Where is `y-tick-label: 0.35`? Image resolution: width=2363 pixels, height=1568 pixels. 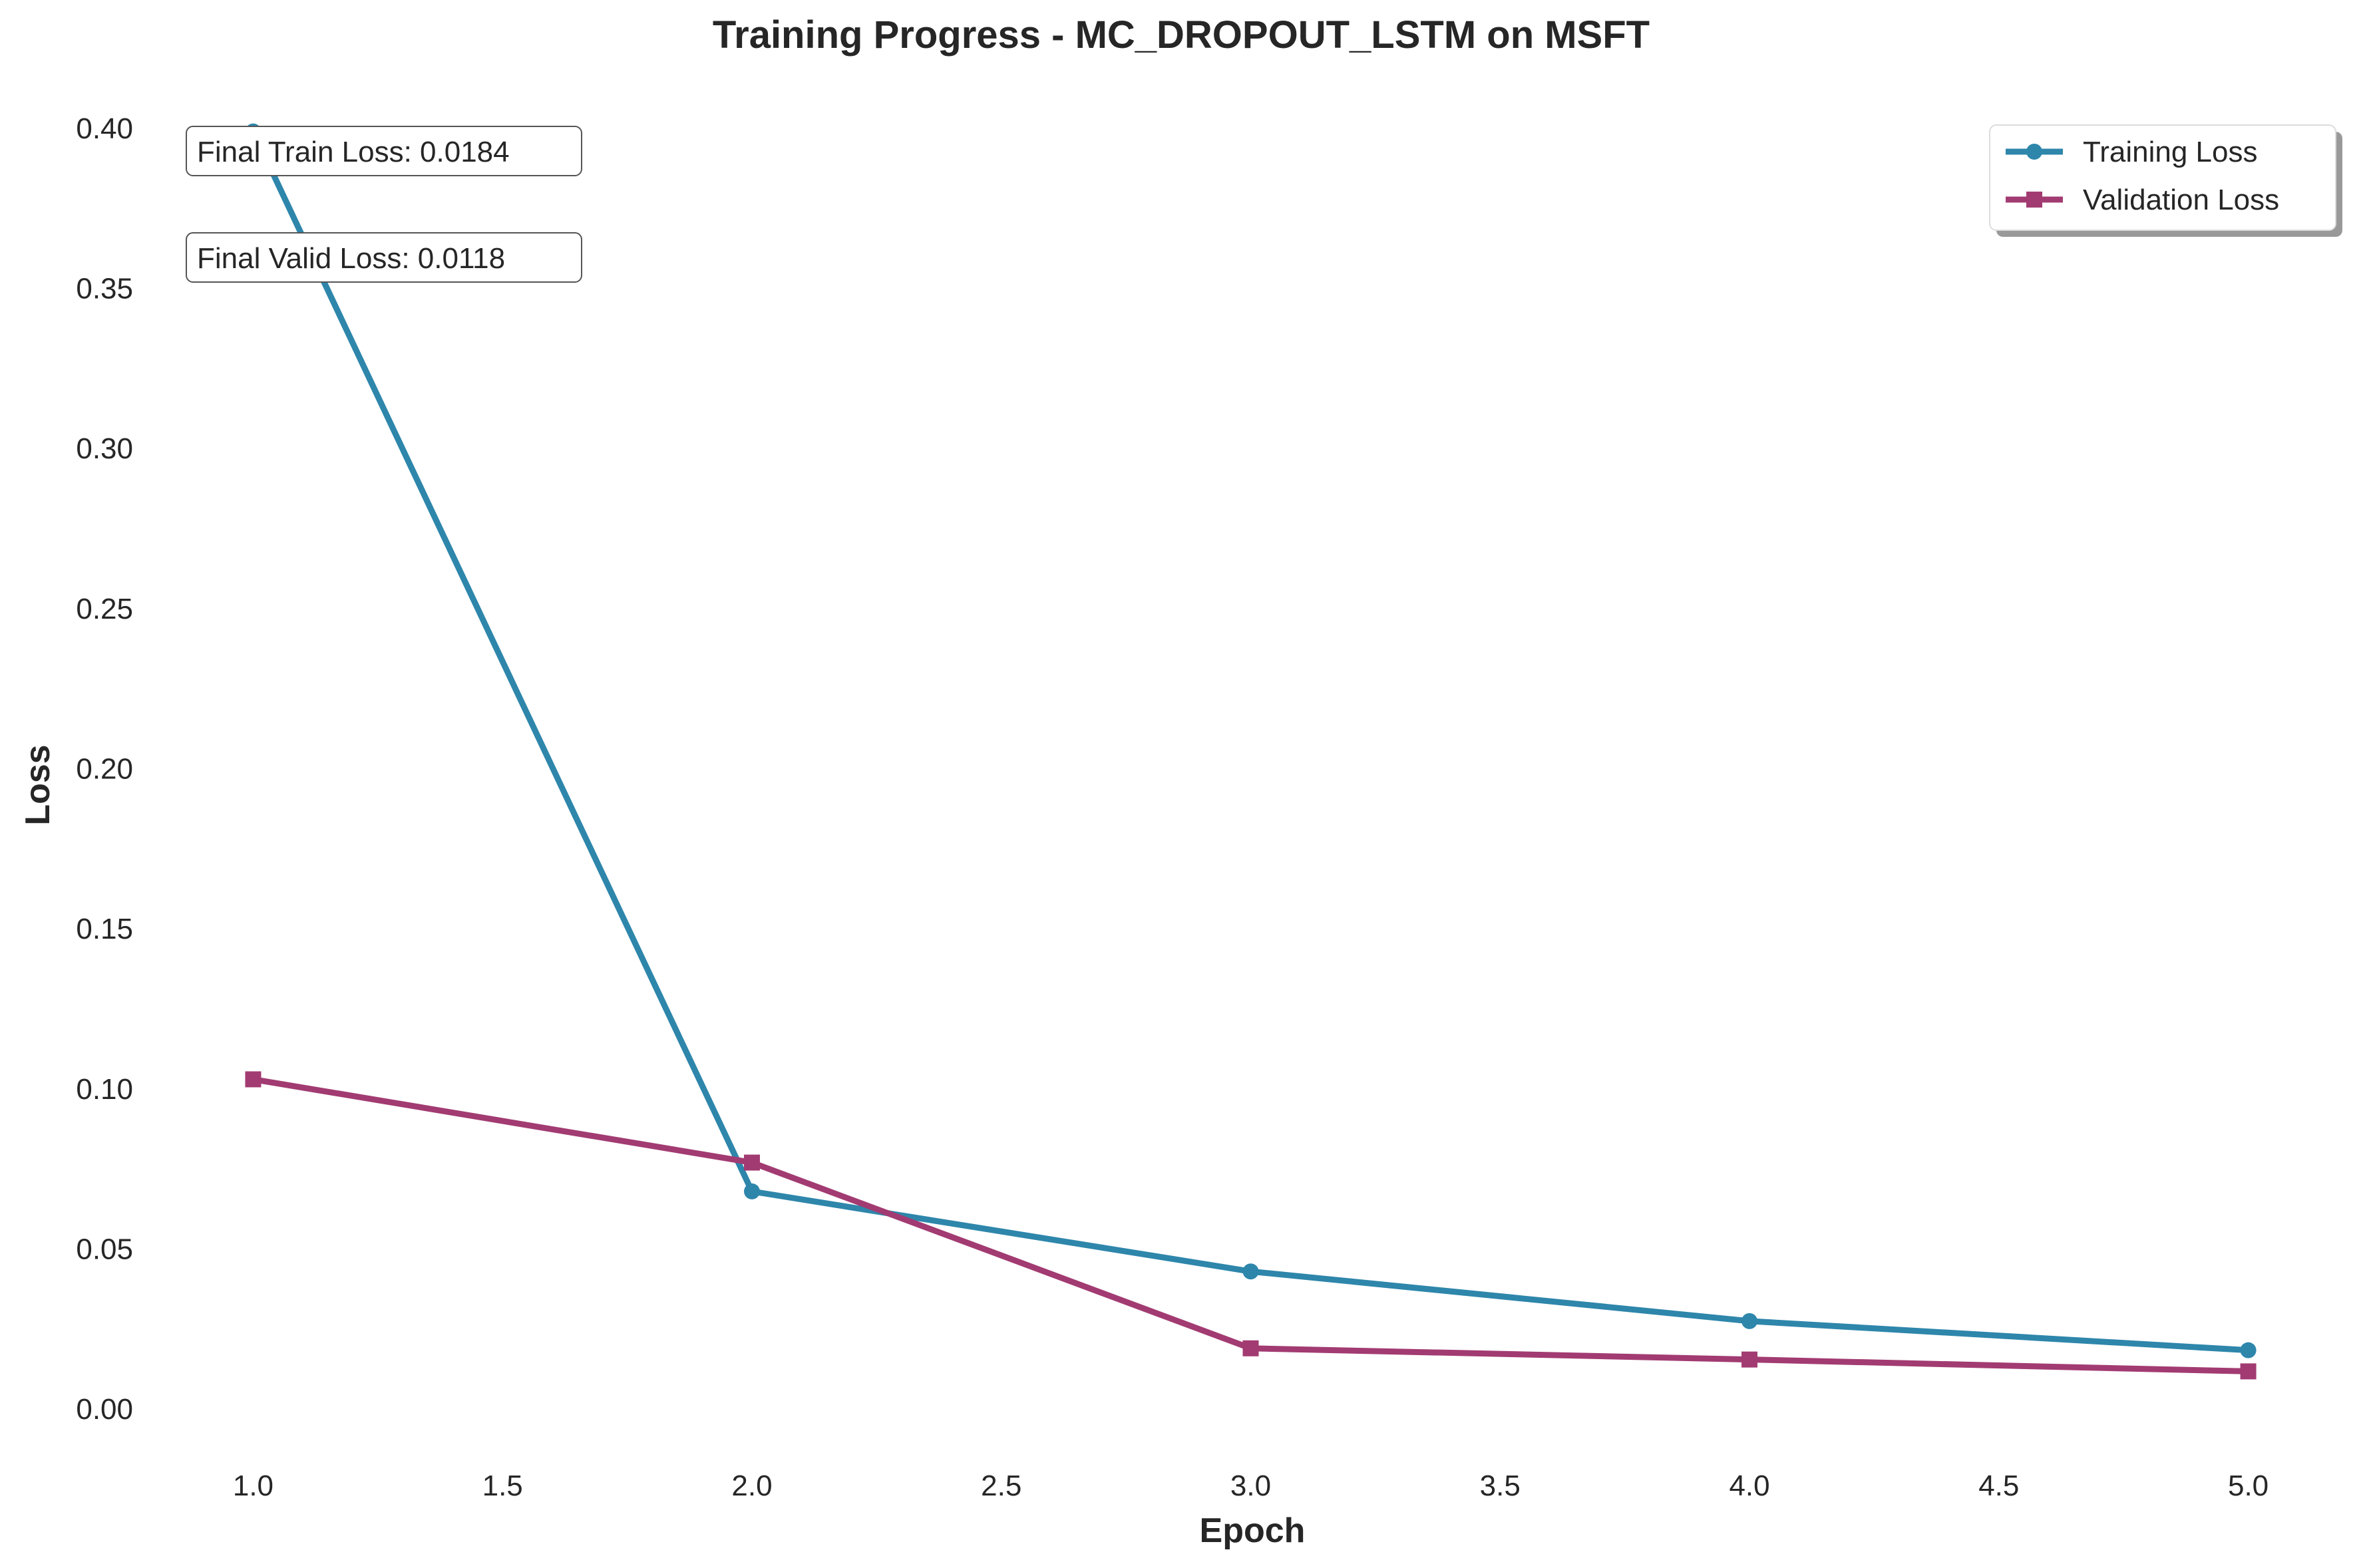 y-tick-label: 0.35 is located at coordinates (104, 288).